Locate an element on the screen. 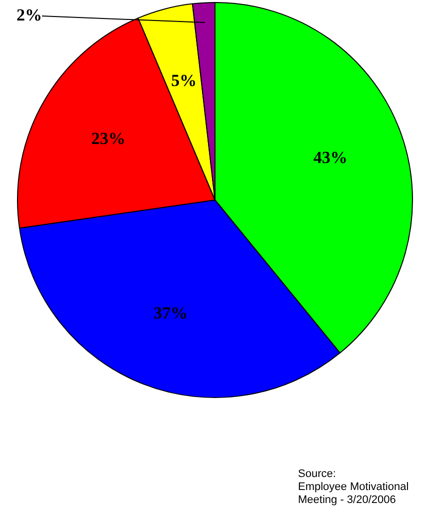 Image resolution: width=429 pixels, height=522 pixels. data-label: 5% is located at coordinates (184, 80).